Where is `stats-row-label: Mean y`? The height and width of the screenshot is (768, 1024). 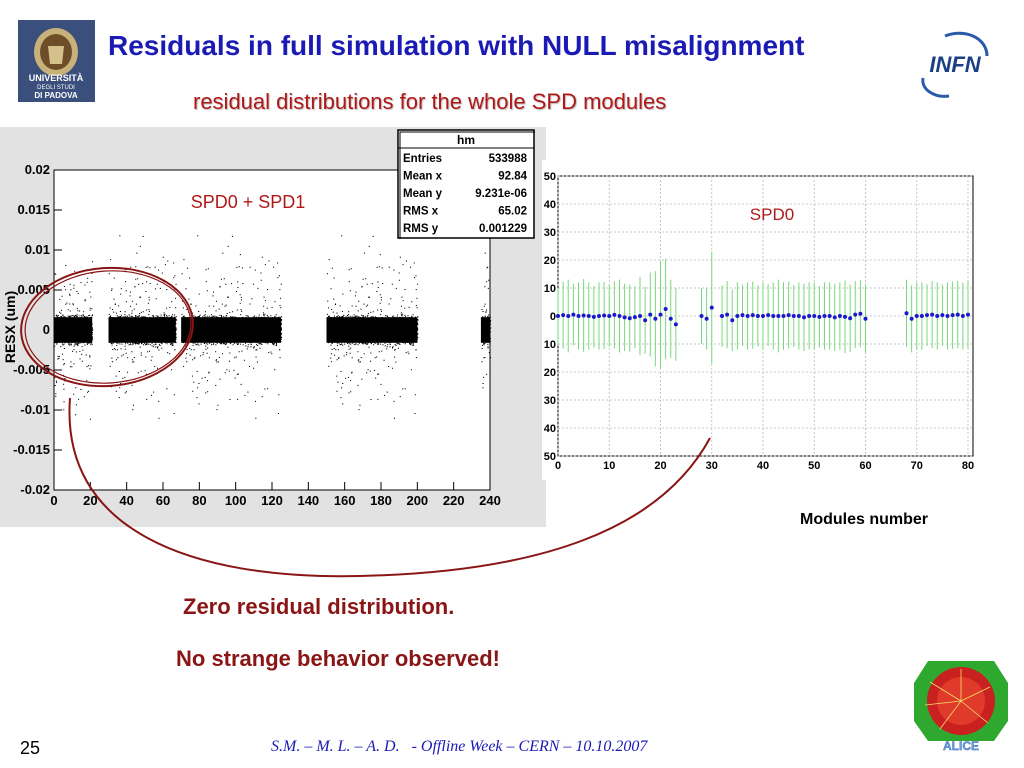
stats-row-label: Mean y is located at coordinates (423, 194).